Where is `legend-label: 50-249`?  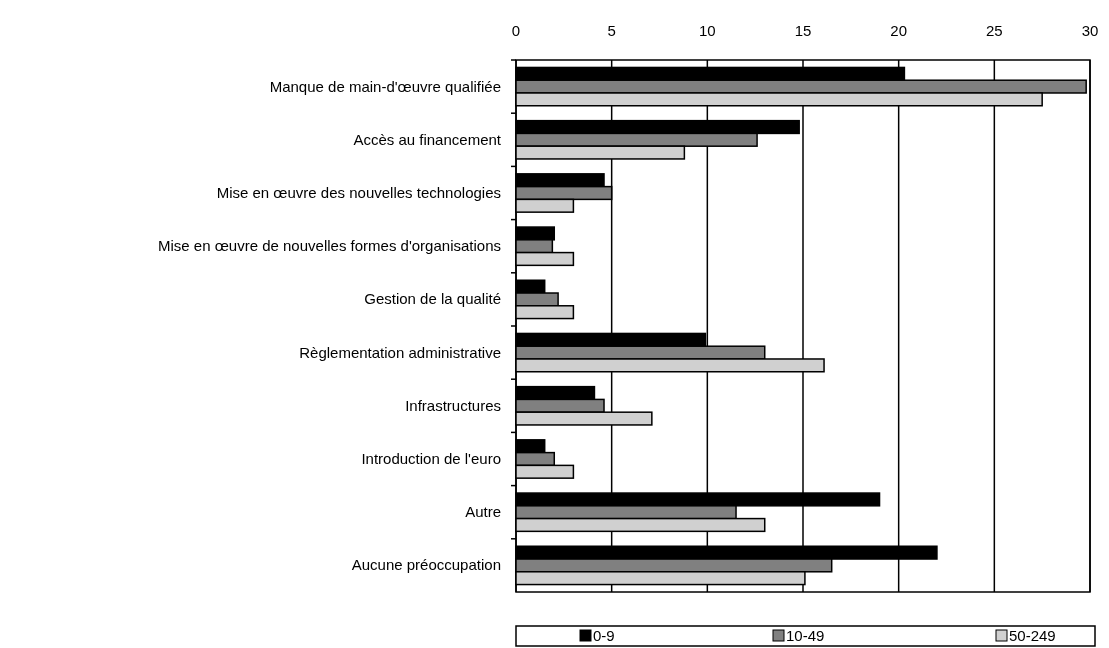
legend-label: 50-249 is located at coordinates (1032, 635).